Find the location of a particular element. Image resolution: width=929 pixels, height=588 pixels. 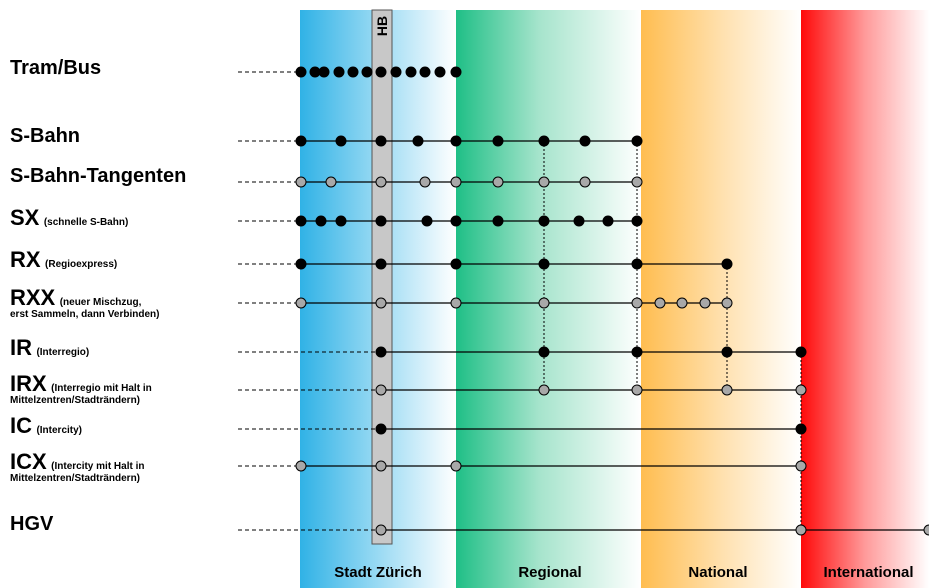

row-note-ic: (Intercity) is located at coordinates (59, 430).